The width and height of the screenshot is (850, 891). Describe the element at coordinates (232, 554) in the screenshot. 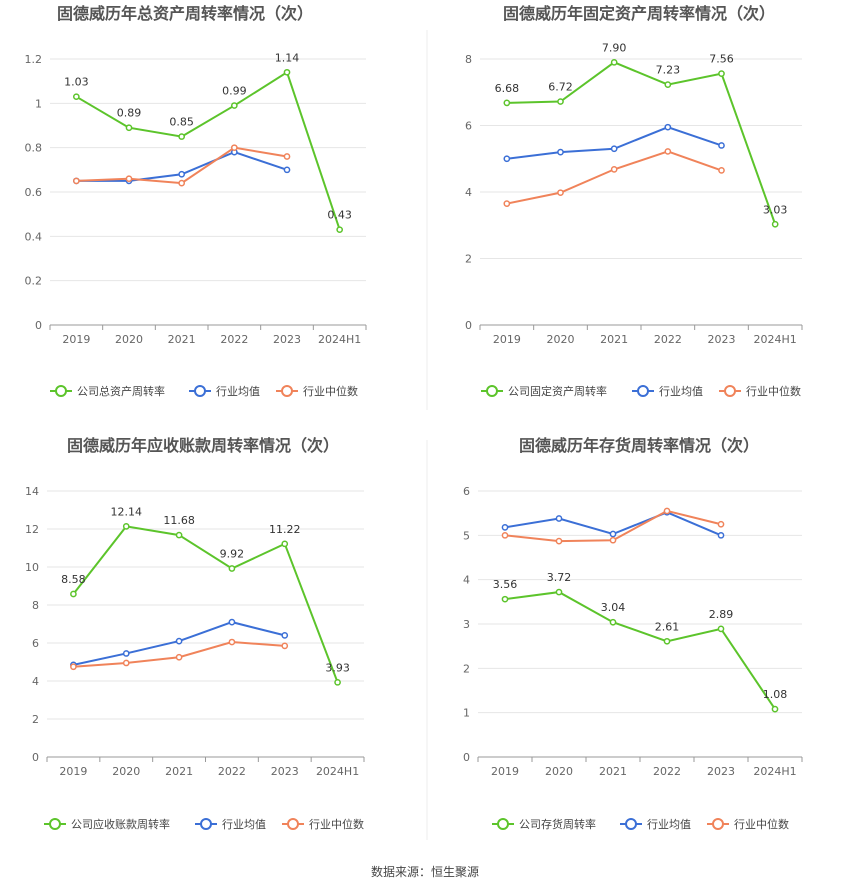

I see `data-label: 9.92` at that location.